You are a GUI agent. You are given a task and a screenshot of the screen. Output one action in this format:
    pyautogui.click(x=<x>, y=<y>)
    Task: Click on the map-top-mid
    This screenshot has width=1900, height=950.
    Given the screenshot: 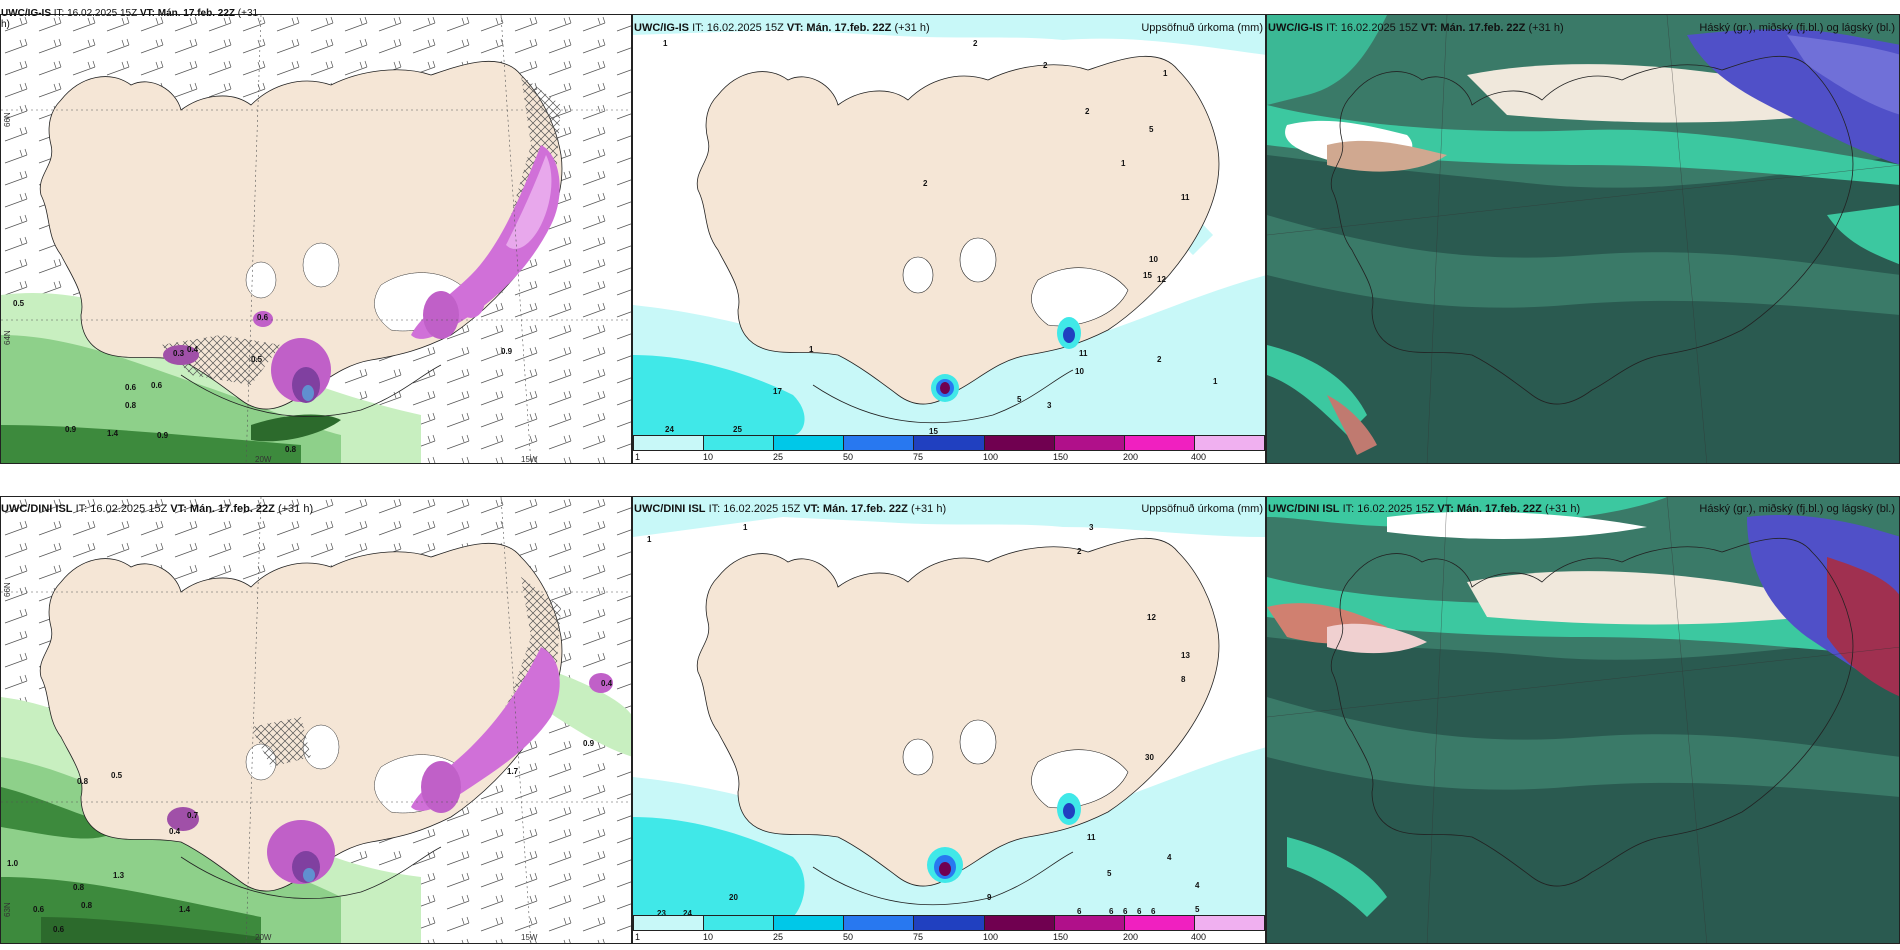 What is the action you would take?
    pyautogui.click(x=949, y=225)
    